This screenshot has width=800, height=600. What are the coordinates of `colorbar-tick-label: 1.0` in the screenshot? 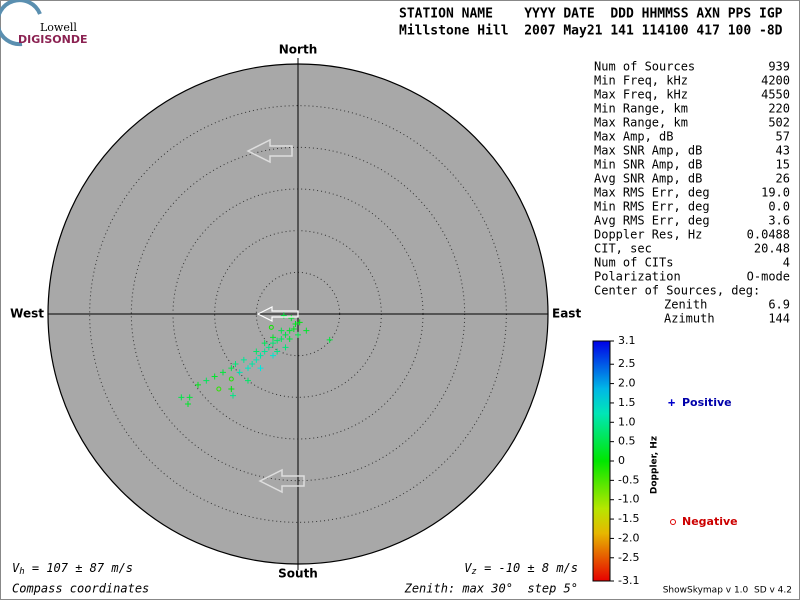 It's located at (627, 421).